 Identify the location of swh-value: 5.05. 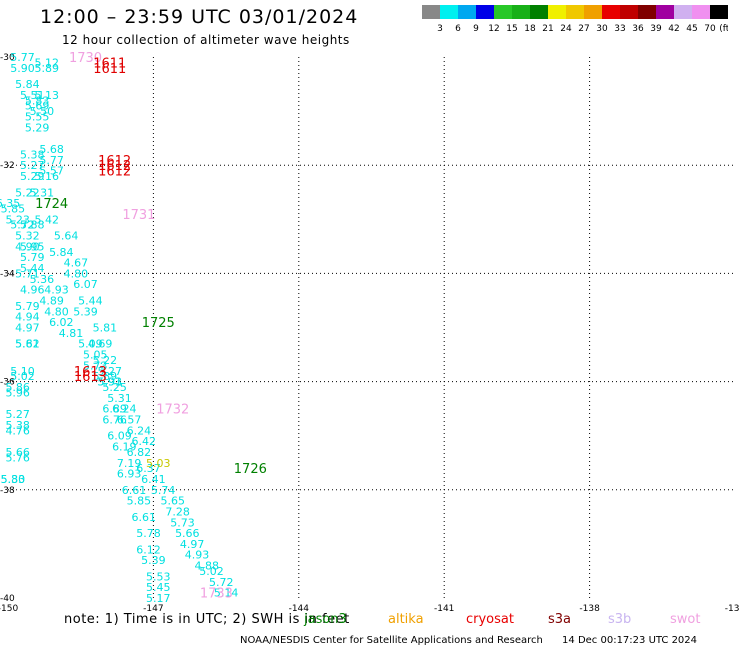
(95, 355).